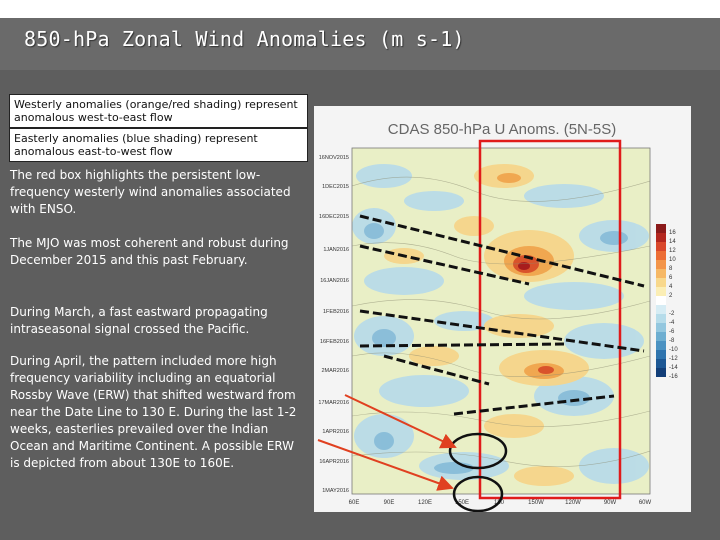  What do you see at coordinates (335, 371) in the screenshot?
I see `date-tick-label: 2MAR2016` at bounding box center [335, 371].